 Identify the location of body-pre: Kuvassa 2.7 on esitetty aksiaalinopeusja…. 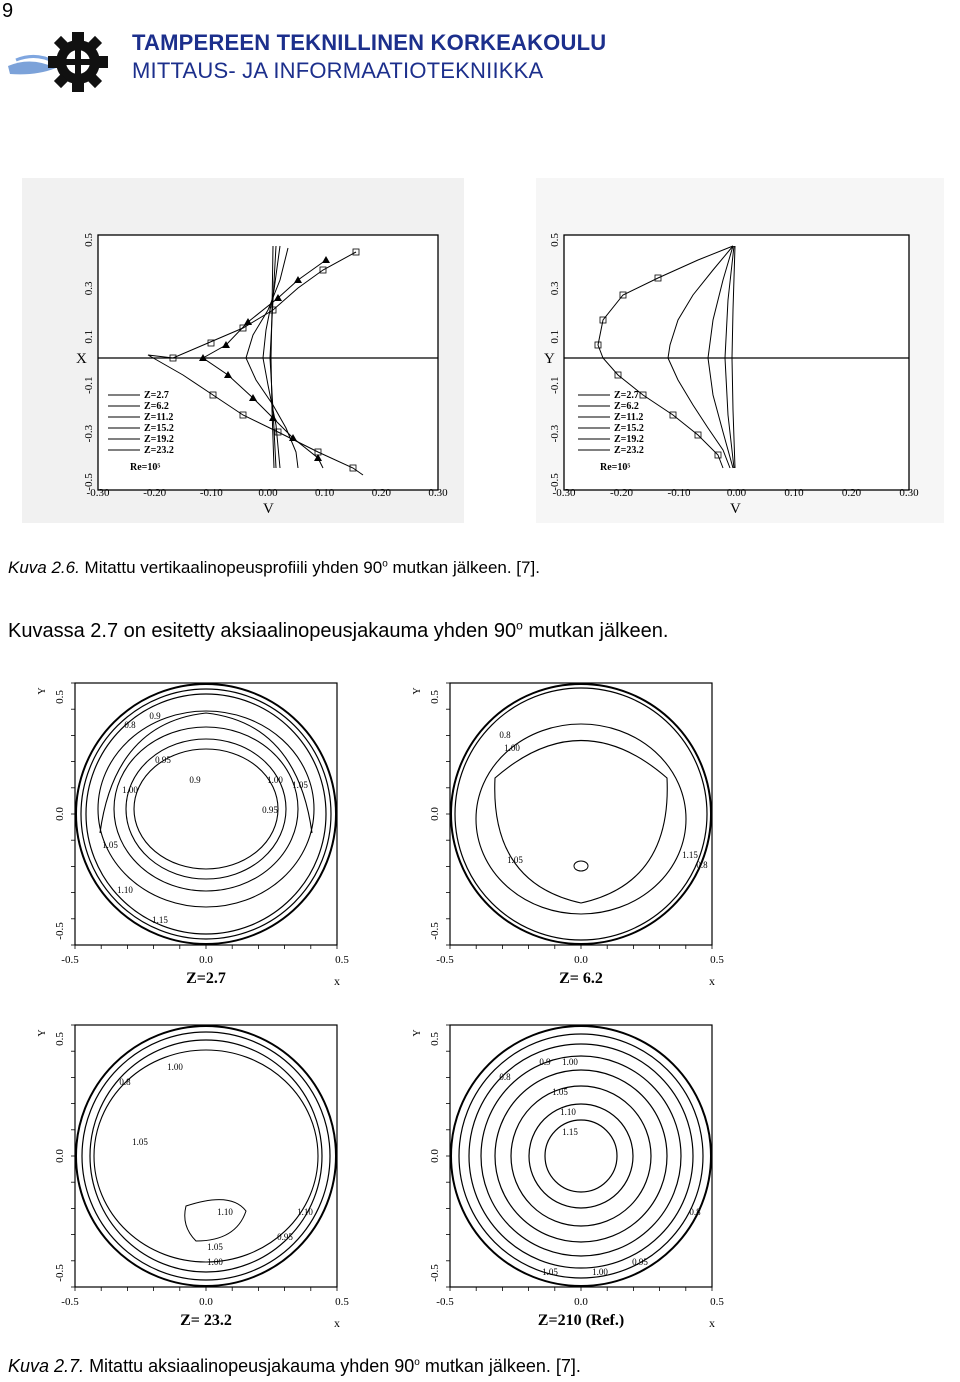
(262, 631).